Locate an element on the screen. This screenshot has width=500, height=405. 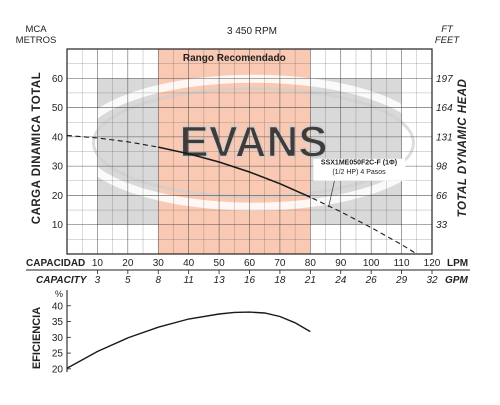
capacity-gpm-tick-label: 21 is located at coordinates (310, 280).